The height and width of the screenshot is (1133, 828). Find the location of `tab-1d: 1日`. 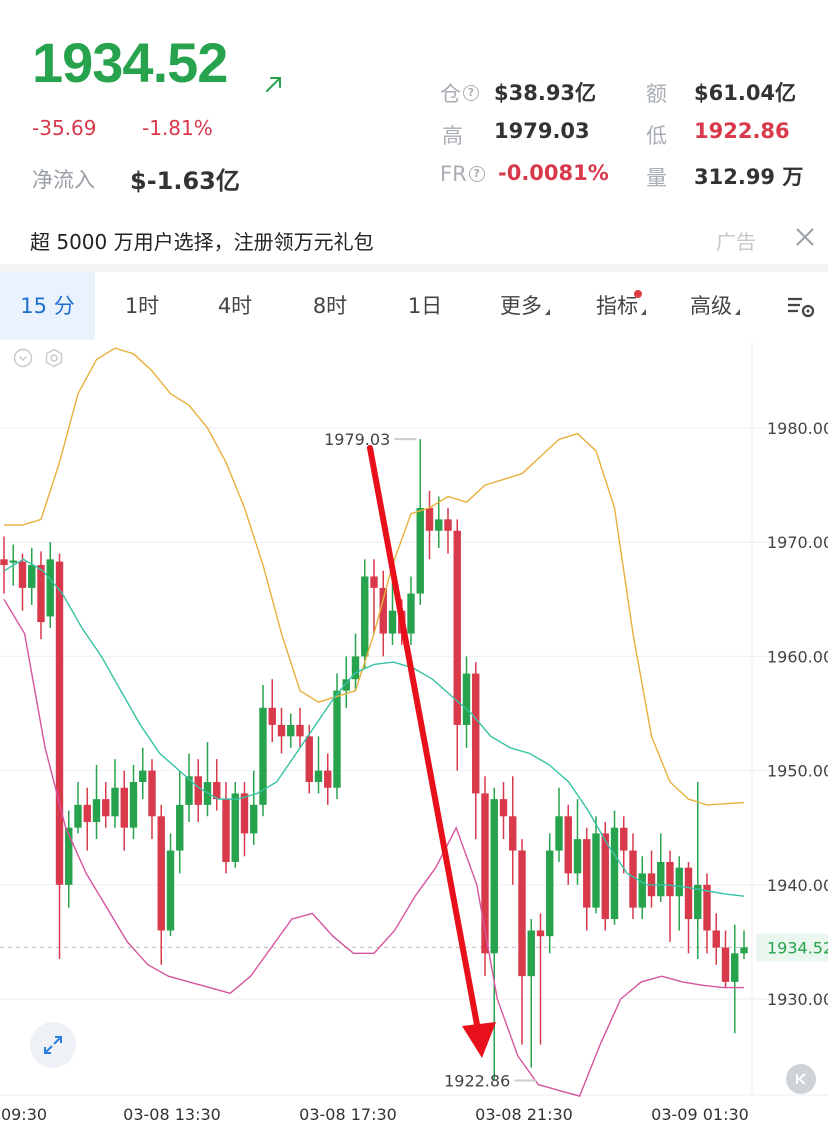

tab-1d: 1日 is located at coordinates (425, 306).